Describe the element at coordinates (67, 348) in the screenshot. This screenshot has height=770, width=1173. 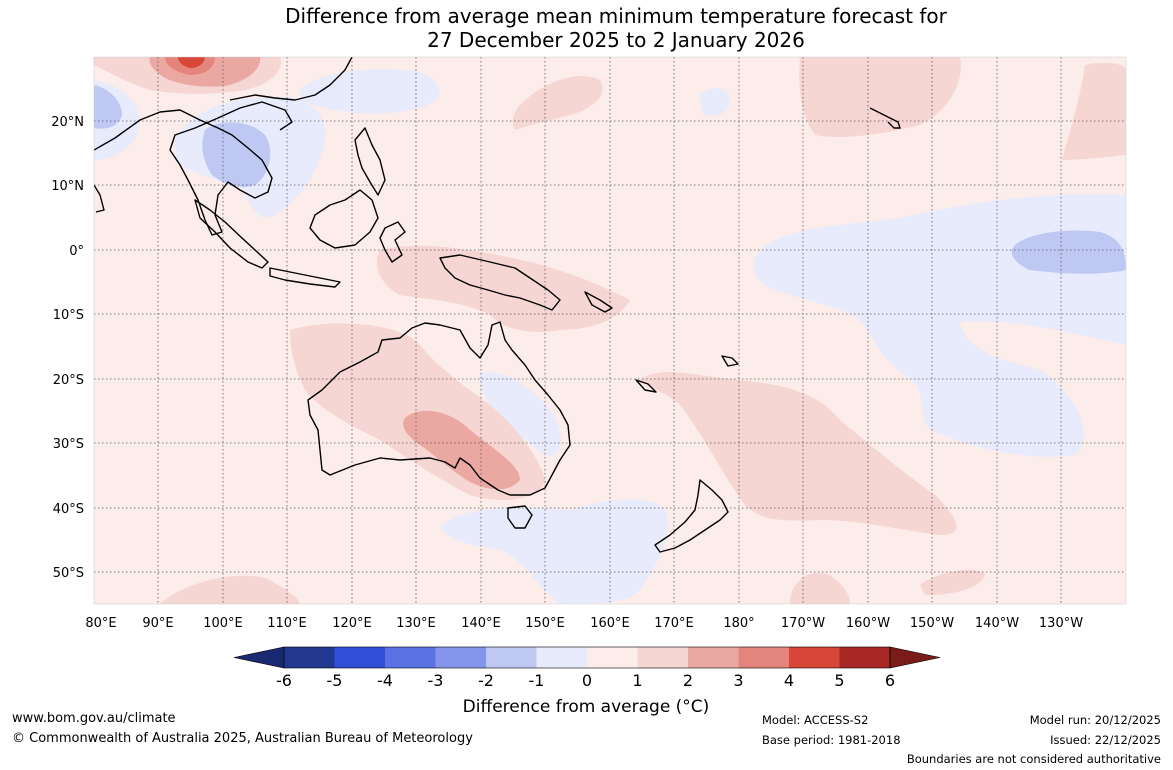
I see `latitude-labels: 20°N 10°N 0° 10°S 20°S 30°S 40°S 50°S` at that location.